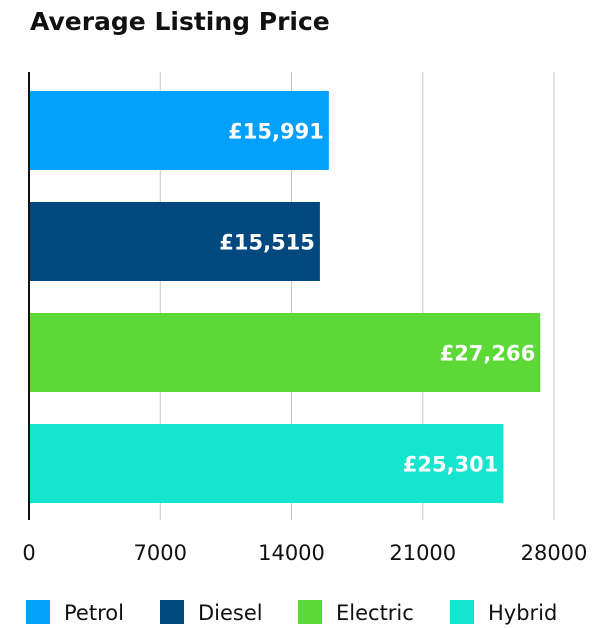 This screenshot has width=592, height=628. What do you see at coordinates (522, 613) in the screenshot?
I see `legend-label-hybrid: Hybrid` at bounding box center [522, 613].